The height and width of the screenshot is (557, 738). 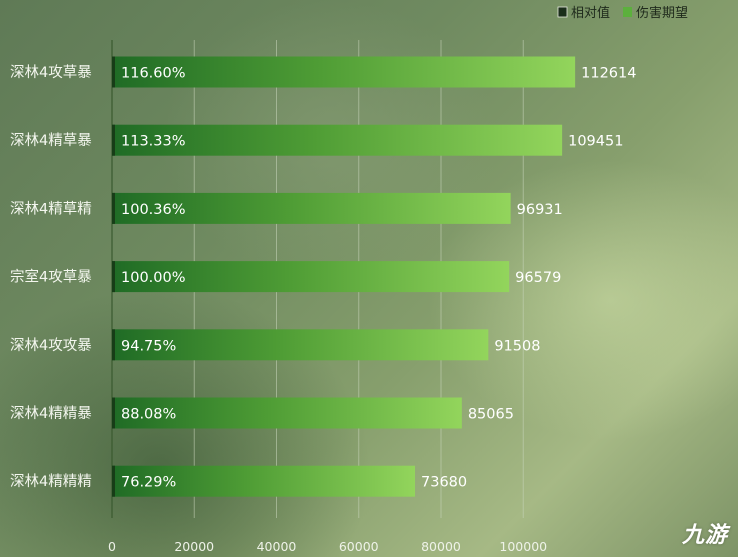 What do you see at coordinates (153, 74) in the screenshot?
I see `relative-value-label: 116.60%` at bounding box center [153, 74].